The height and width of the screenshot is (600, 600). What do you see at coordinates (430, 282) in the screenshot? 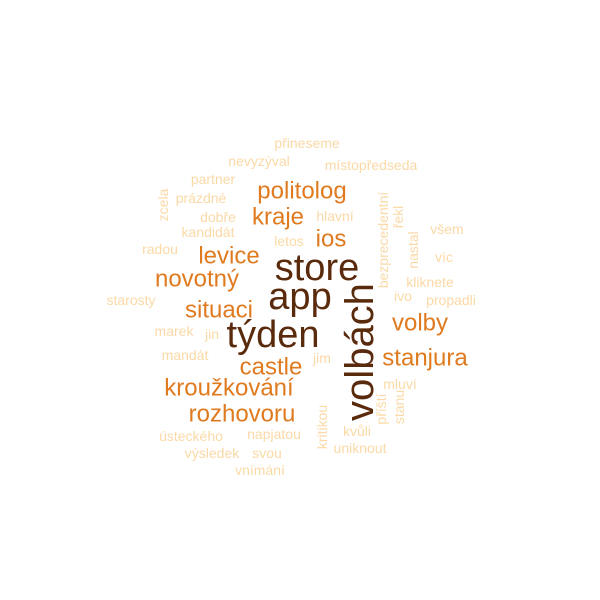
I see `word-31: kliknete` at bounding box center [430, 282].